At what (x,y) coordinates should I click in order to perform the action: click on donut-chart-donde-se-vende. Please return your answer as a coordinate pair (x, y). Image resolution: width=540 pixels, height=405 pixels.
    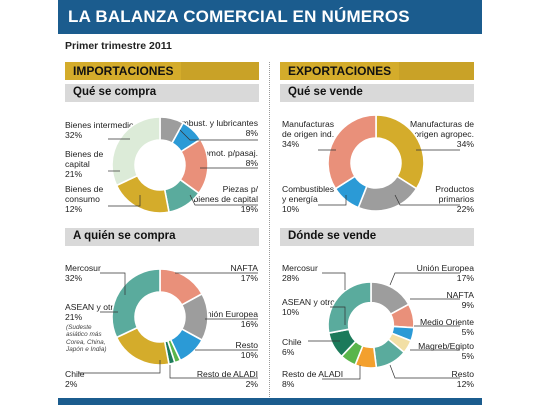
    Looking at the image, I should click on (371, 325).